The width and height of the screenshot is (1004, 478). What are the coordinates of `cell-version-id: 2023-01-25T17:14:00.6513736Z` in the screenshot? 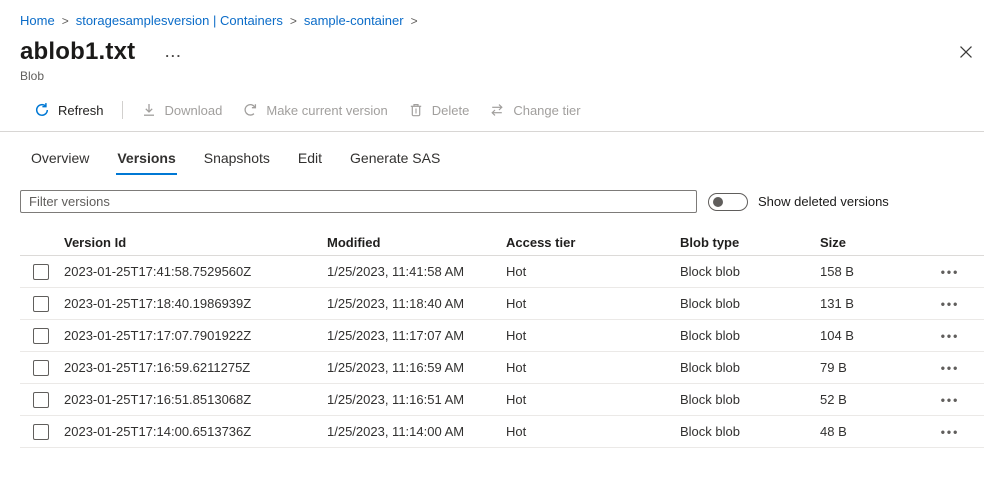 It's located at (158, 431).